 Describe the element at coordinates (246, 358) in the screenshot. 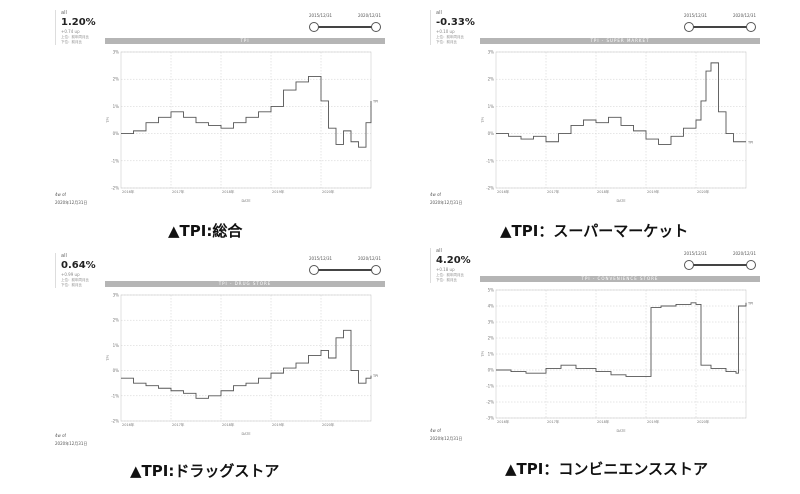

I see `plot-frame` at that location.